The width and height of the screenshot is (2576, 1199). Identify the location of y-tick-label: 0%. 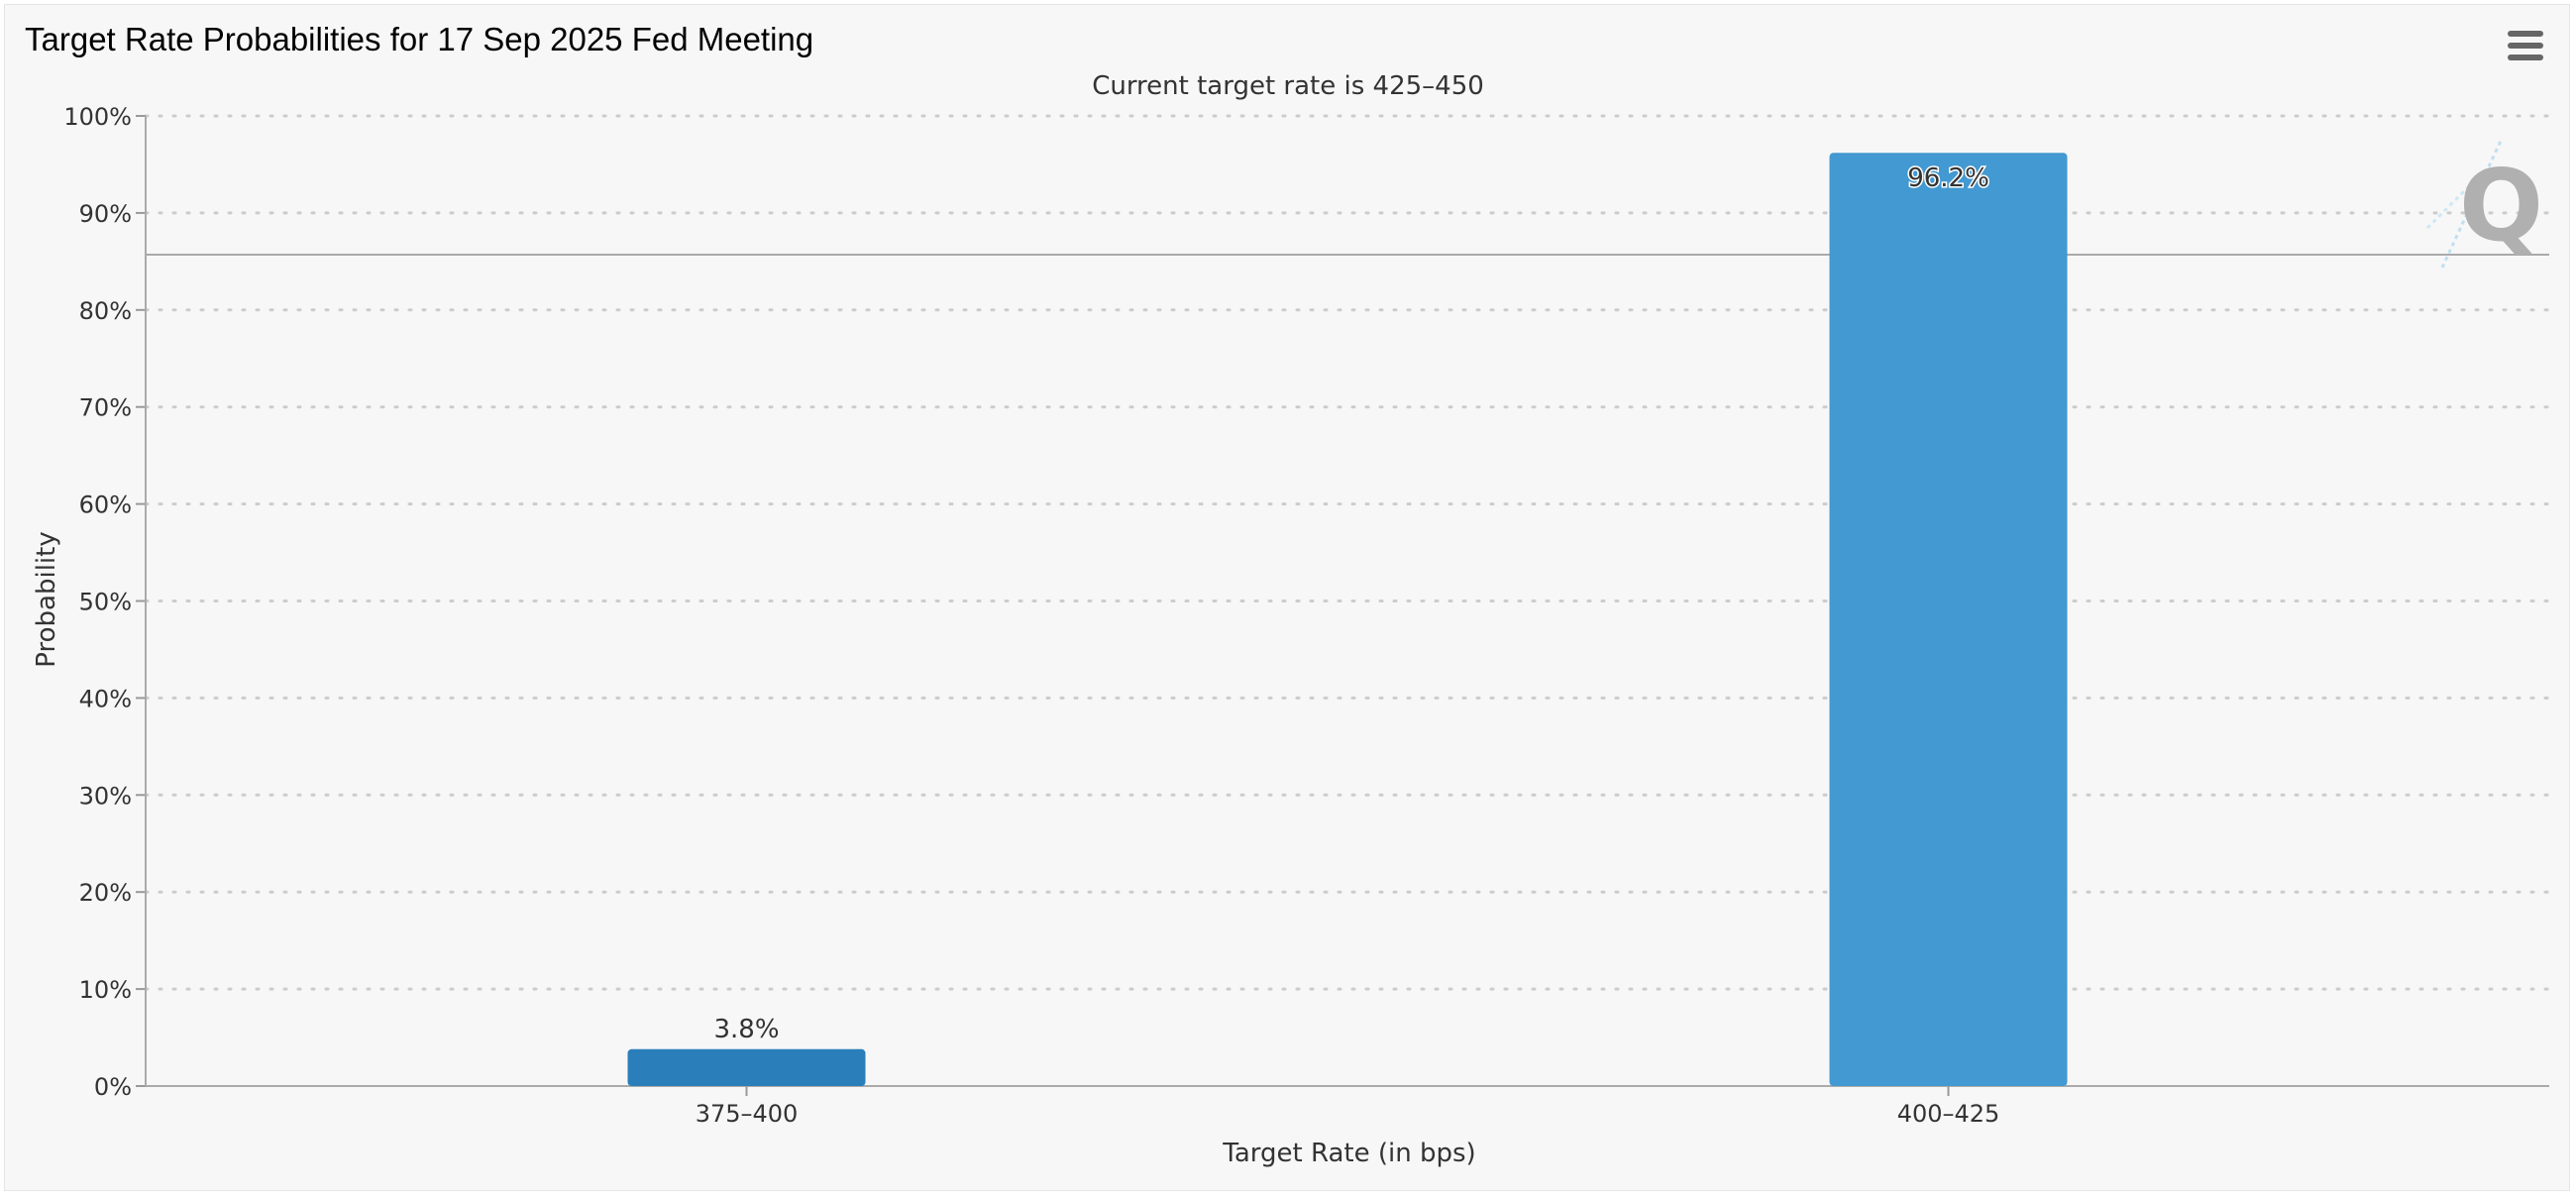
(113, 1087).